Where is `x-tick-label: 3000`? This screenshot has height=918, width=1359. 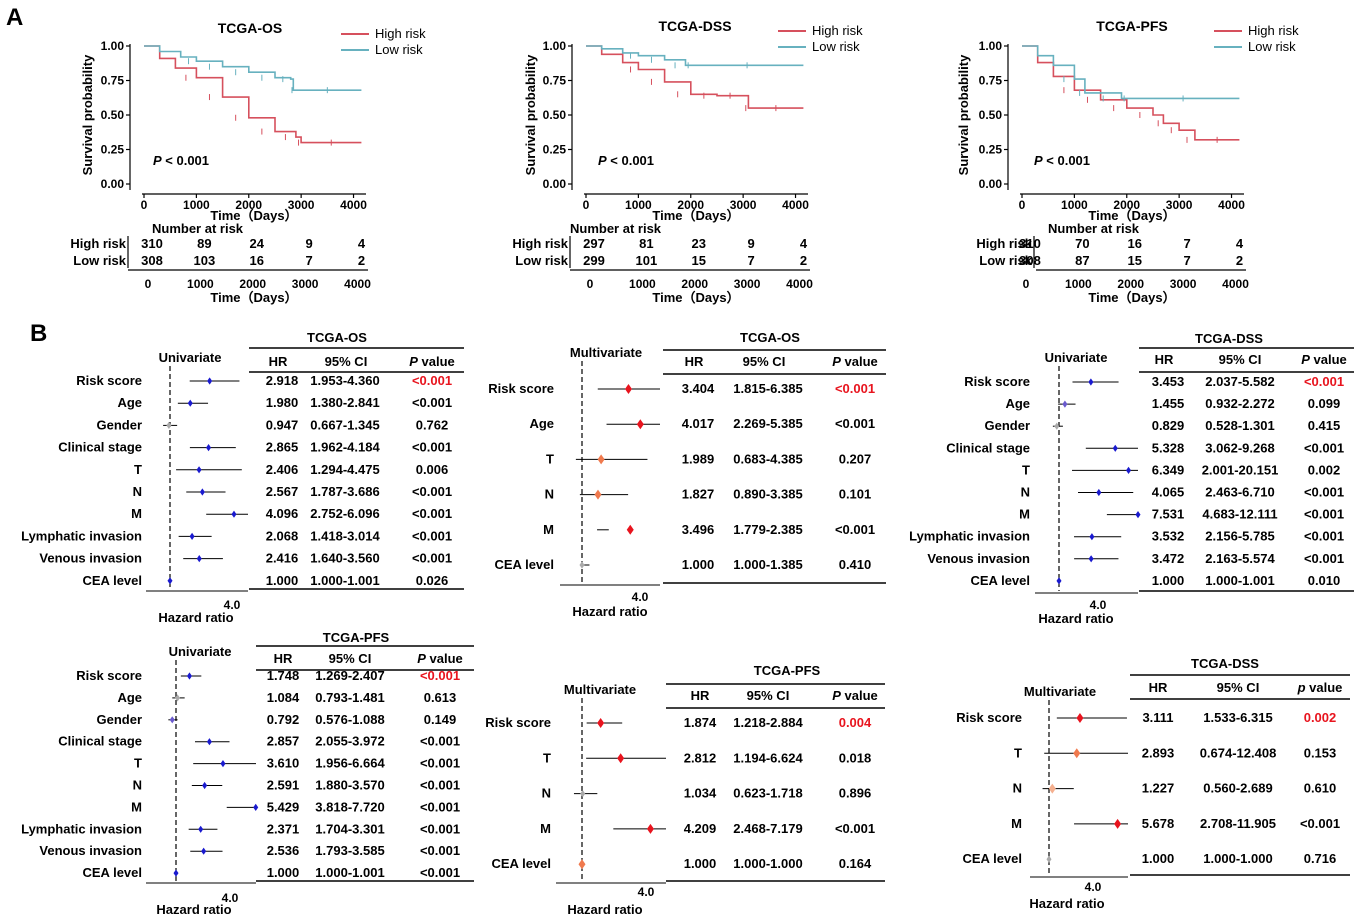 x-tick-label: 3000 is located at coordinates (1179, 205).